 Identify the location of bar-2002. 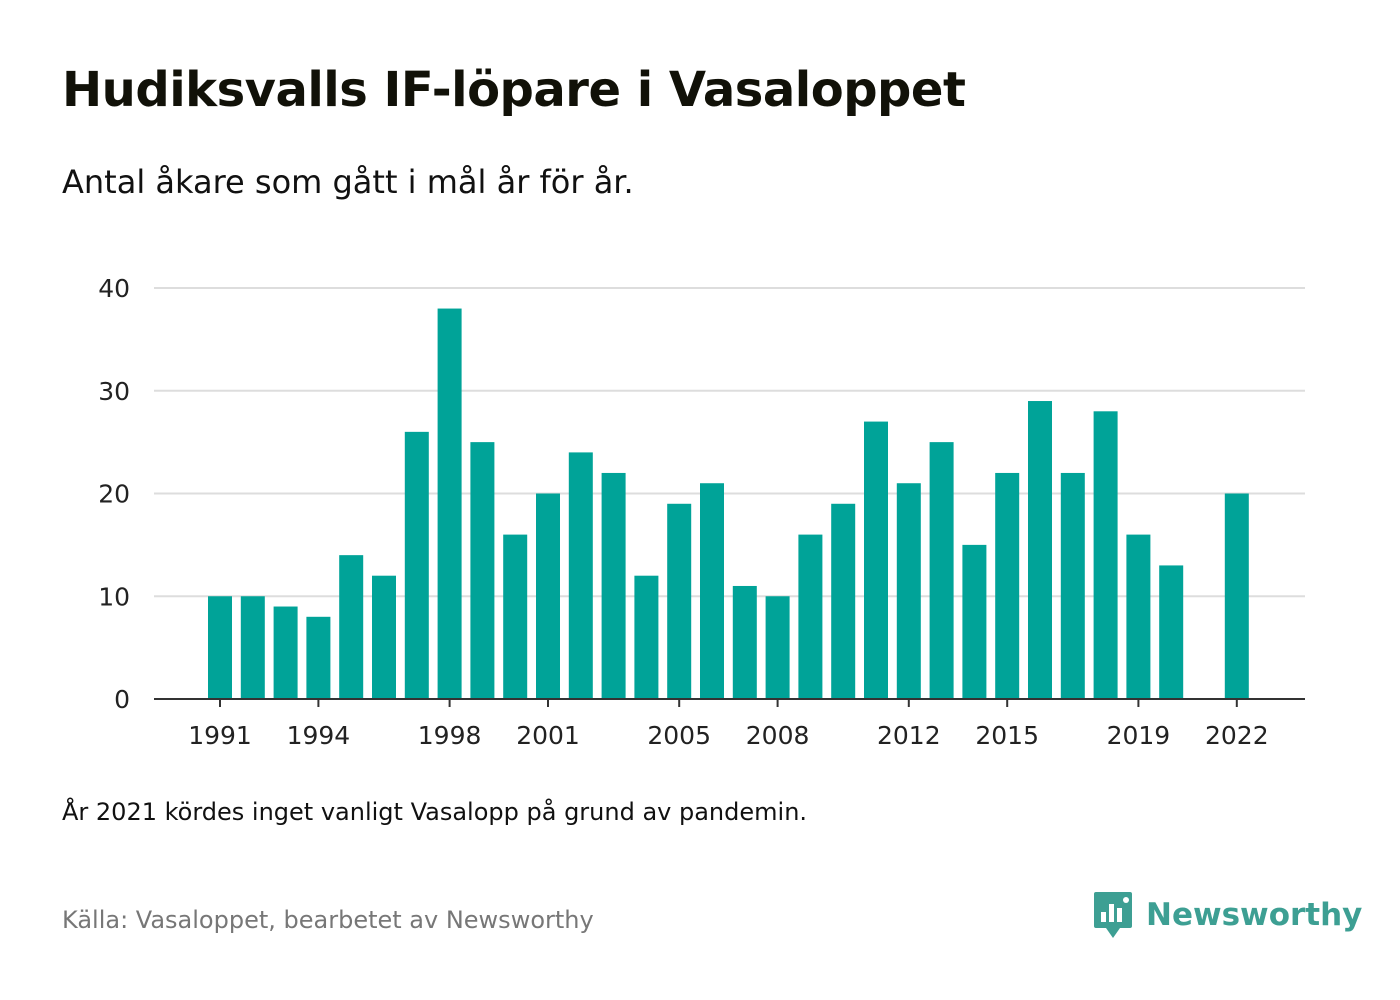
(580, 575).